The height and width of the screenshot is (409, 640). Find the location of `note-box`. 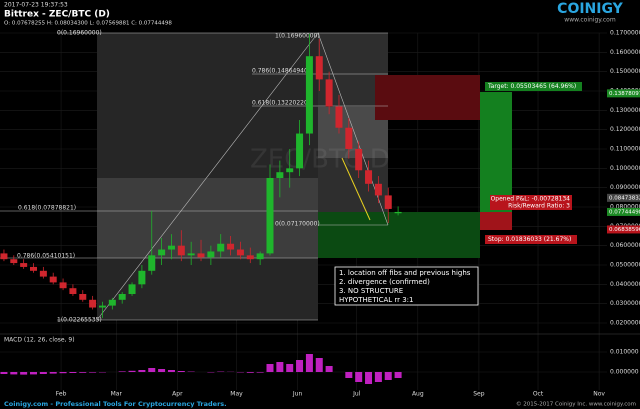

note-box is located at coordinates (406, 286).